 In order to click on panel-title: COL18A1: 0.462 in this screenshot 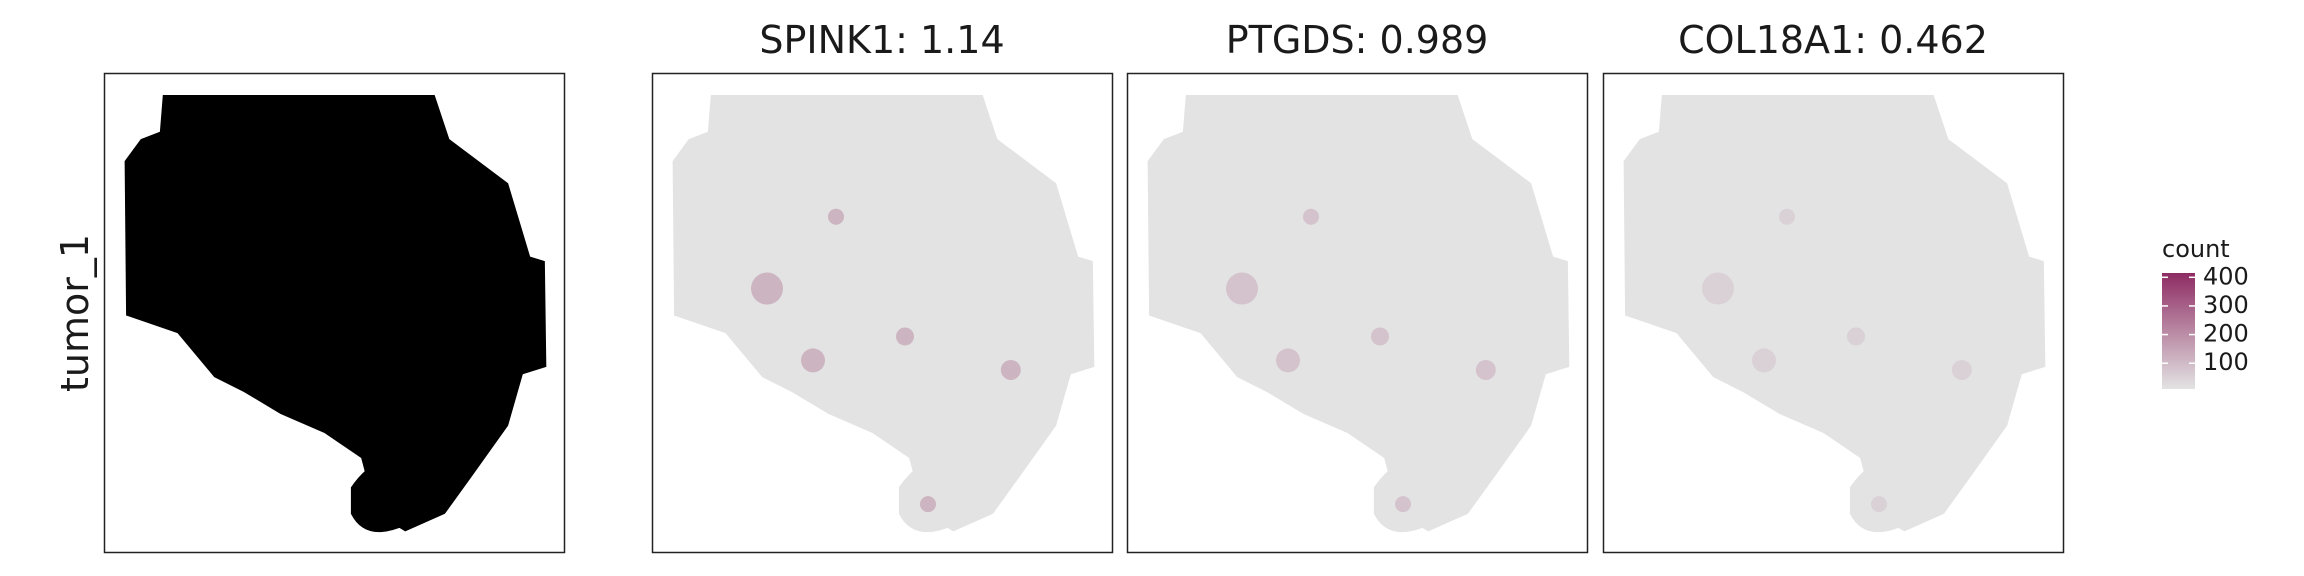, I will do `click(1833, 40)`.